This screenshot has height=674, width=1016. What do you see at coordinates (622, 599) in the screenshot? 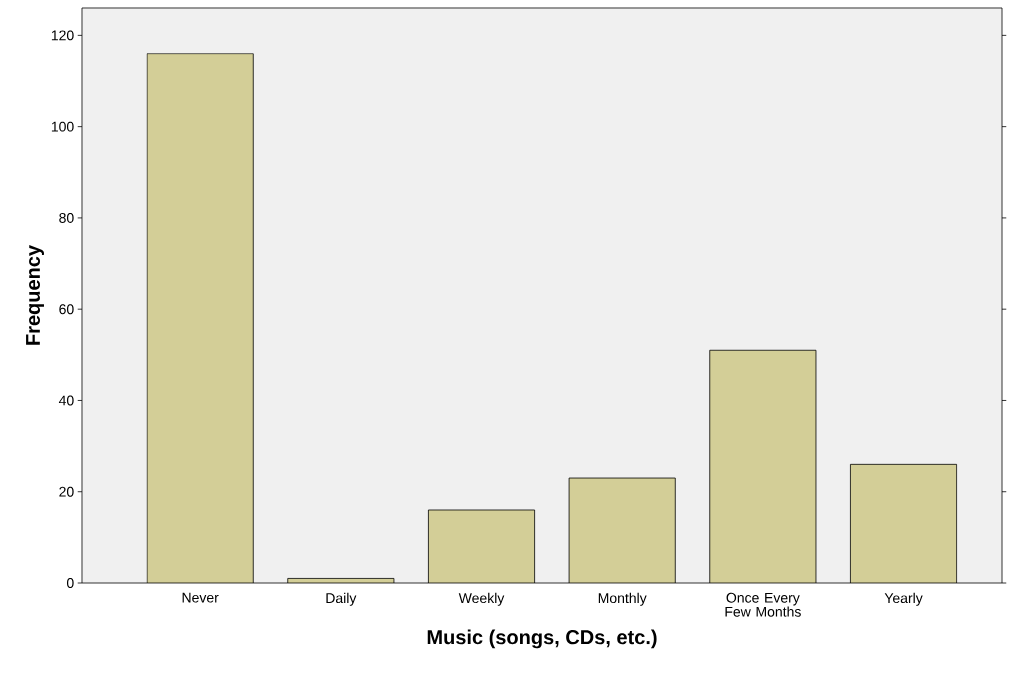
I see `x-tick-label: Monthly` at bounding box center [622, 599].